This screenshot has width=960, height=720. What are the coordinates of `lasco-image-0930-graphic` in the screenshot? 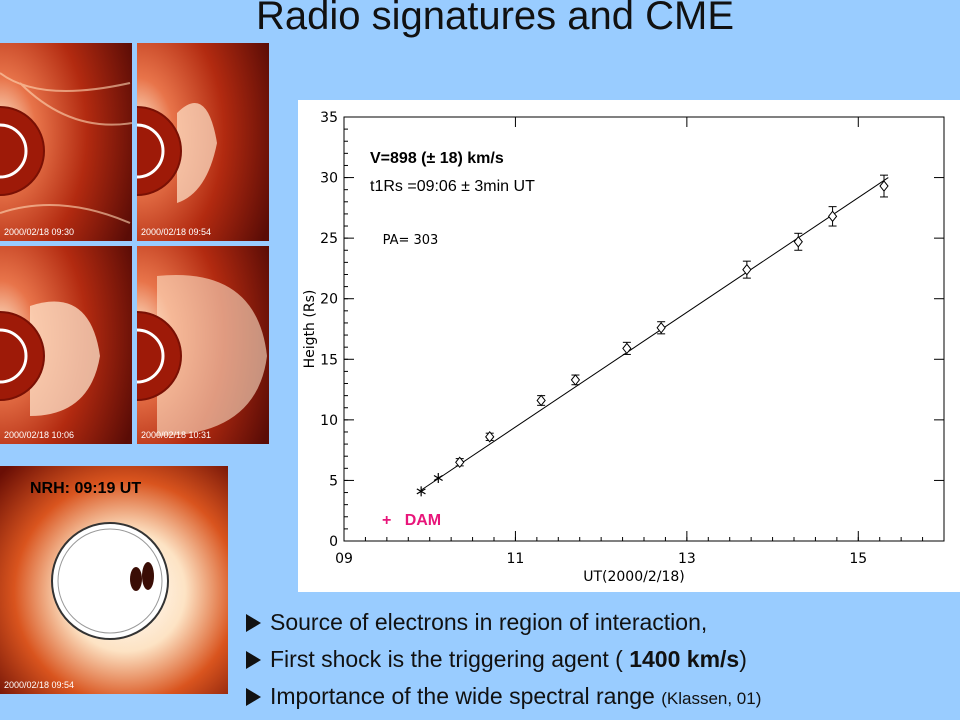 It's located at (66, 142).